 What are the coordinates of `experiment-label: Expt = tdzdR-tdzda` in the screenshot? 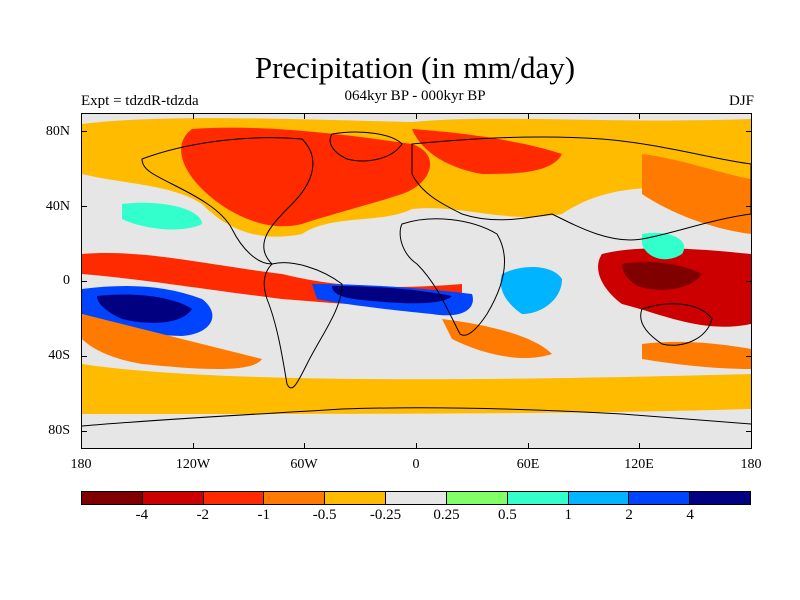 It's located at (140, 101).